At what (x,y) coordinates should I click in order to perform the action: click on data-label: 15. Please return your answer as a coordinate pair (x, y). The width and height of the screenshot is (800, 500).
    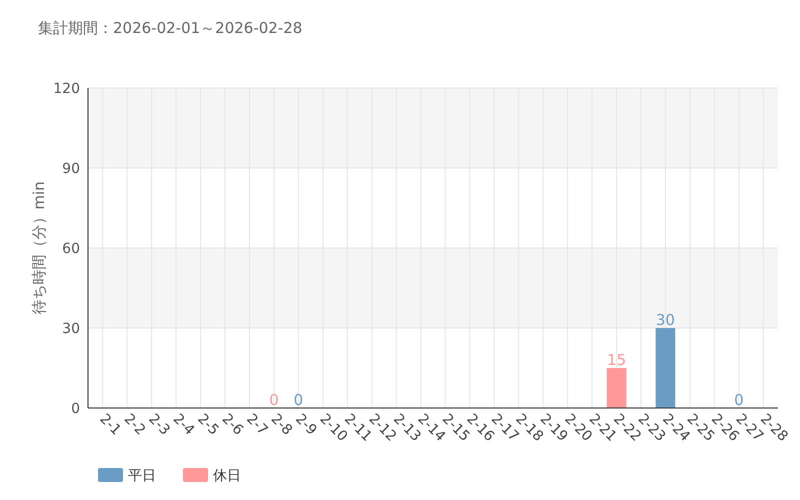
    Looking at the image, I should click on (616, 360).